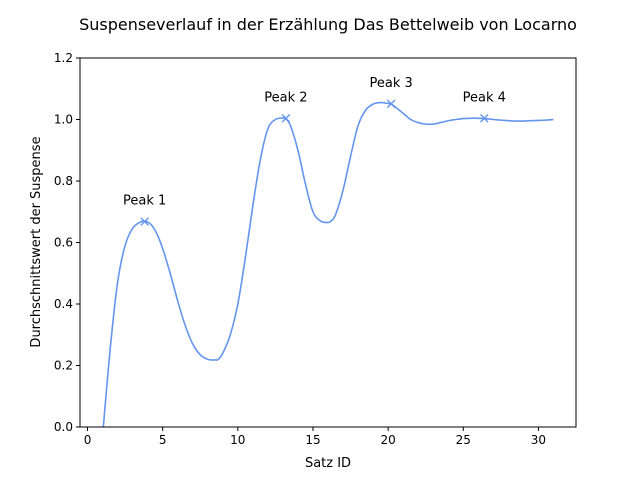 The image size is (640, 480). What do you see at coordinates (63, 304) in the screenshot?
I see `y-tick-label: 0.4` at bounding box center [63, 304].